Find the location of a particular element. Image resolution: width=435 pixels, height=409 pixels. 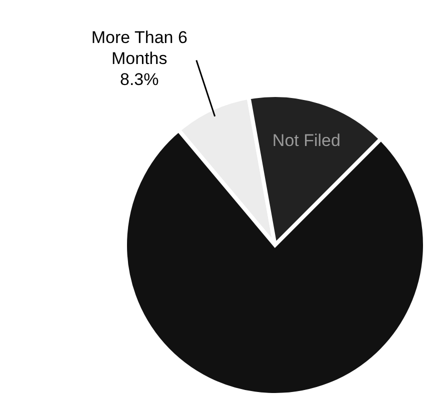

data-label: 8.3% is located at coordinates (139, 80).